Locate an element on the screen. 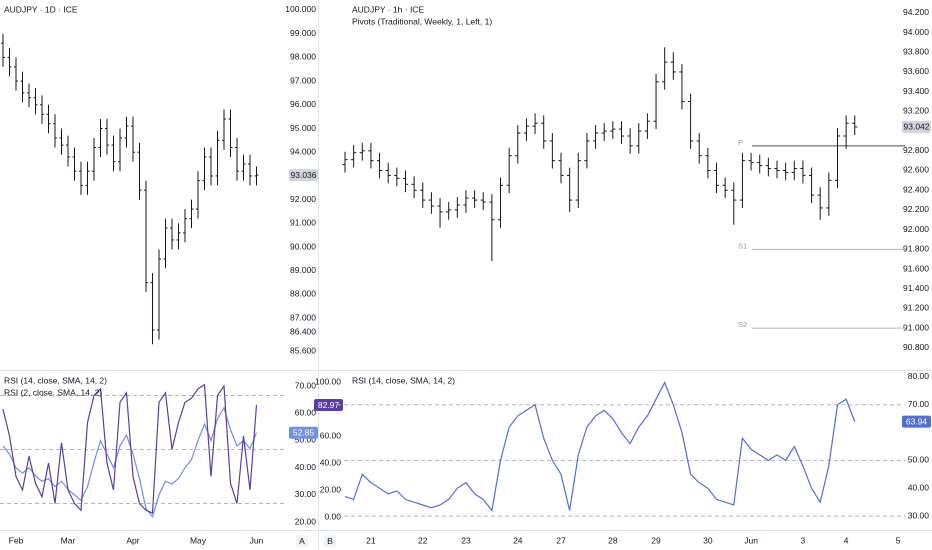 The image size is (932, 550). x-tick-label: 4 is located at coordinates (846, 540).